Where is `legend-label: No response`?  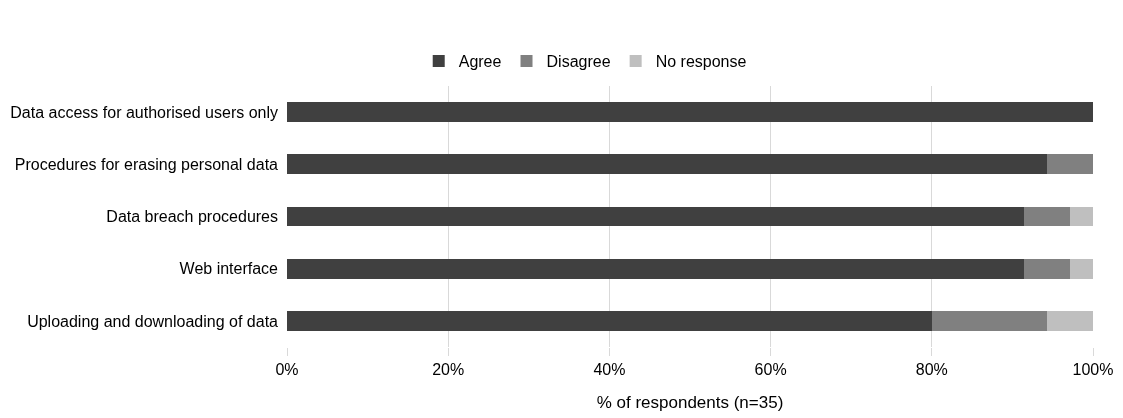
legend-label: No response is located at coordinates (701, 62).